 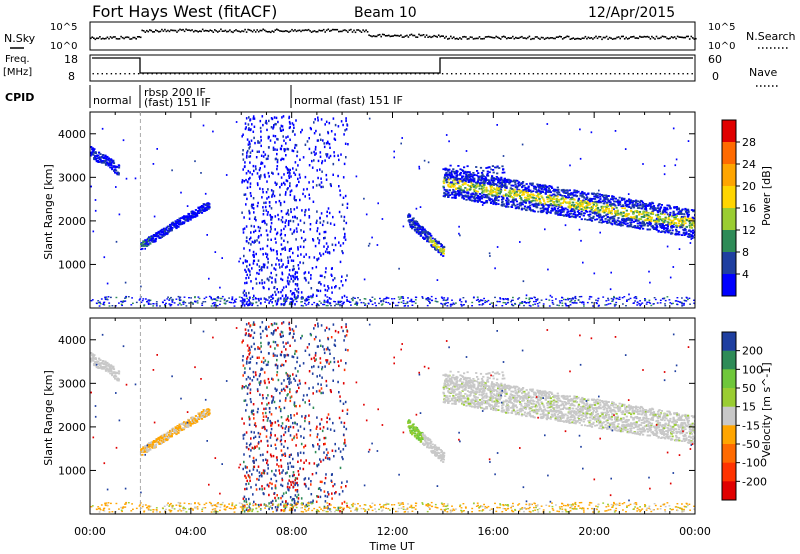 What do you see at coordinates (63, 27) in the screenshot?
I see `nsky-tick-high: 10^5` at bounding box center [63, 27].